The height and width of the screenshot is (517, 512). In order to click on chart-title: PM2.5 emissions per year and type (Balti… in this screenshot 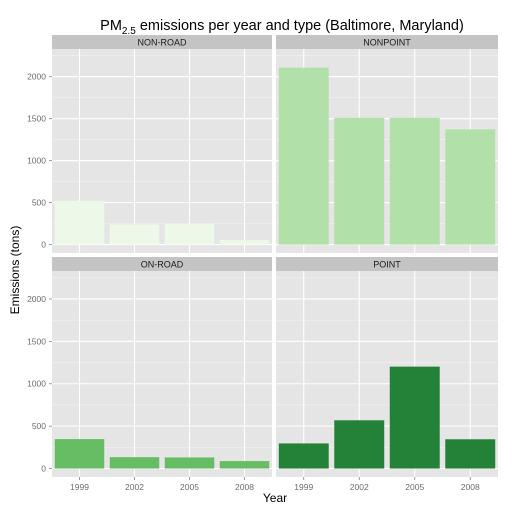, I will do `click(282, 27)`.